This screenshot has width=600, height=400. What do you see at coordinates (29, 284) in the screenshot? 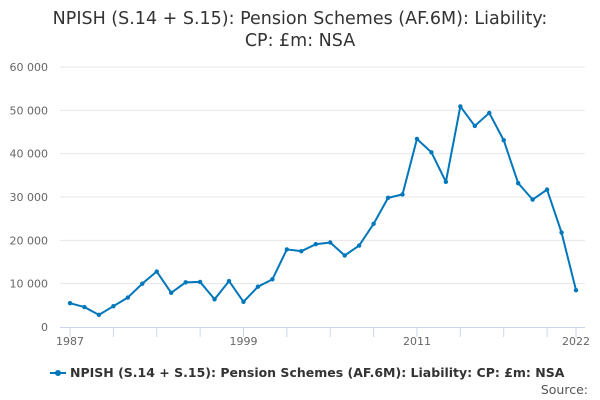
I see `y-tick-label: 10 000` at bounding box center [29, 284].